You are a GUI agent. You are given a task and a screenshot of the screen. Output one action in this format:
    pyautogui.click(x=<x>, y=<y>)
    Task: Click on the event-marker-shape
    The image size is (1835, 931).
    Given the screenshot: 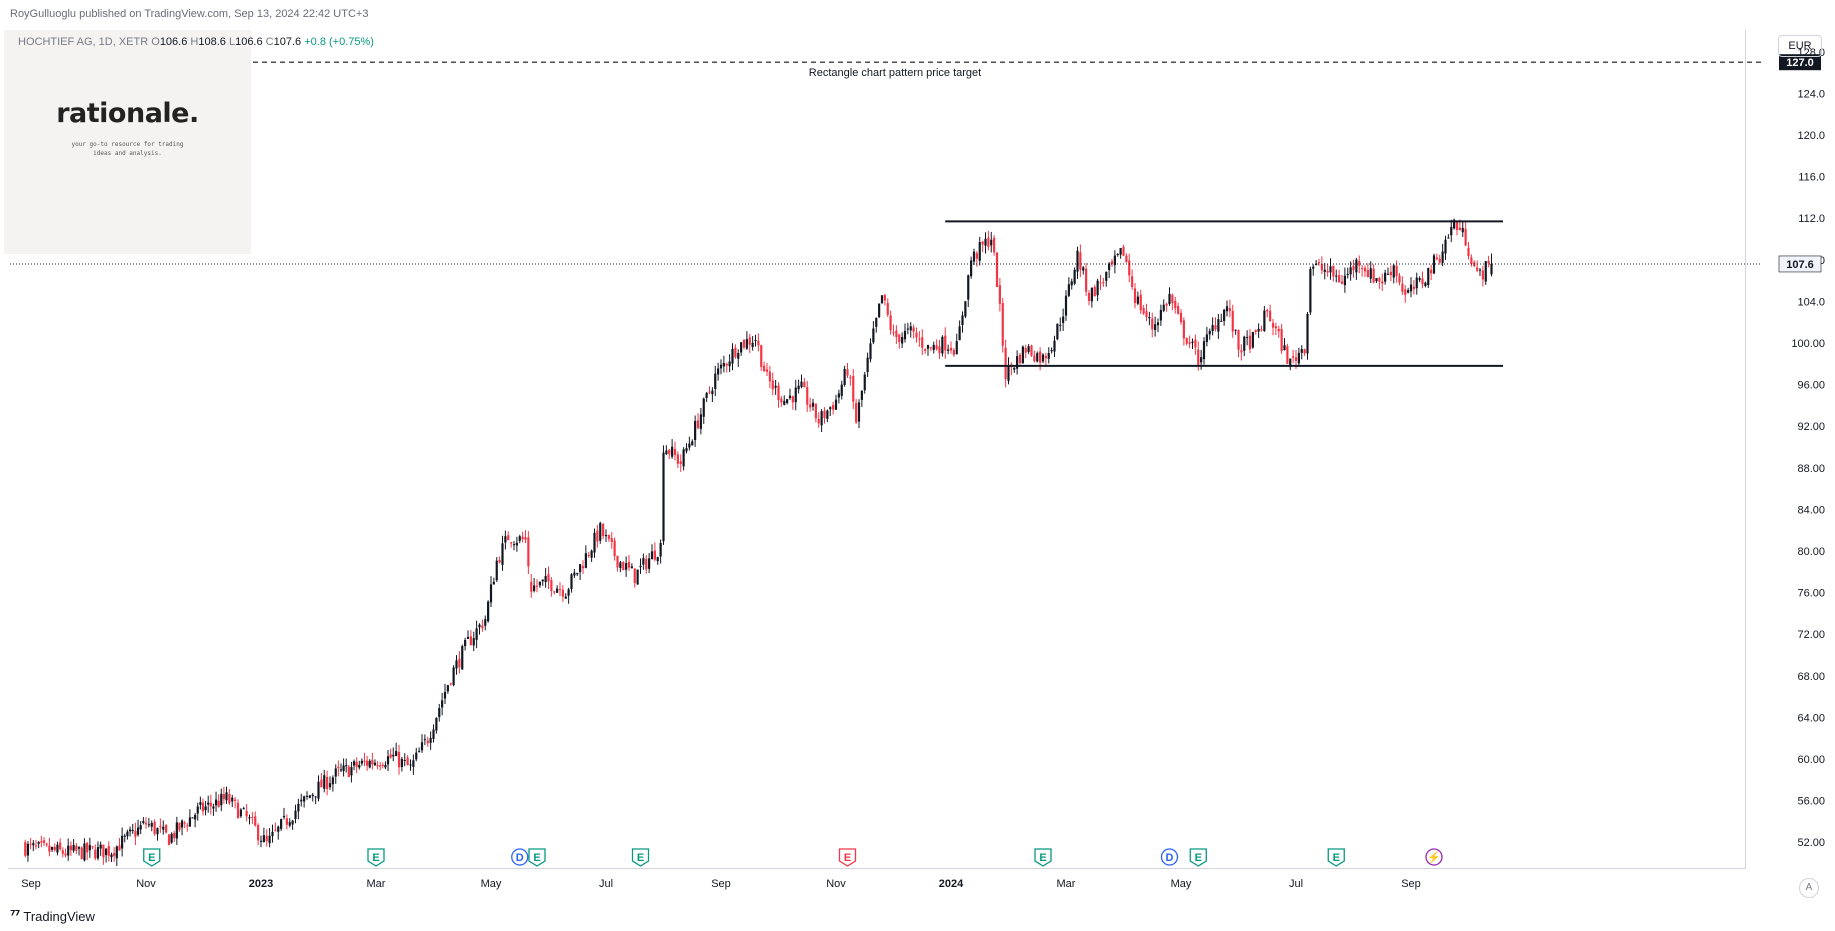 What is the action you would take?
    pyautogui.click(x=1198, y=857)
    